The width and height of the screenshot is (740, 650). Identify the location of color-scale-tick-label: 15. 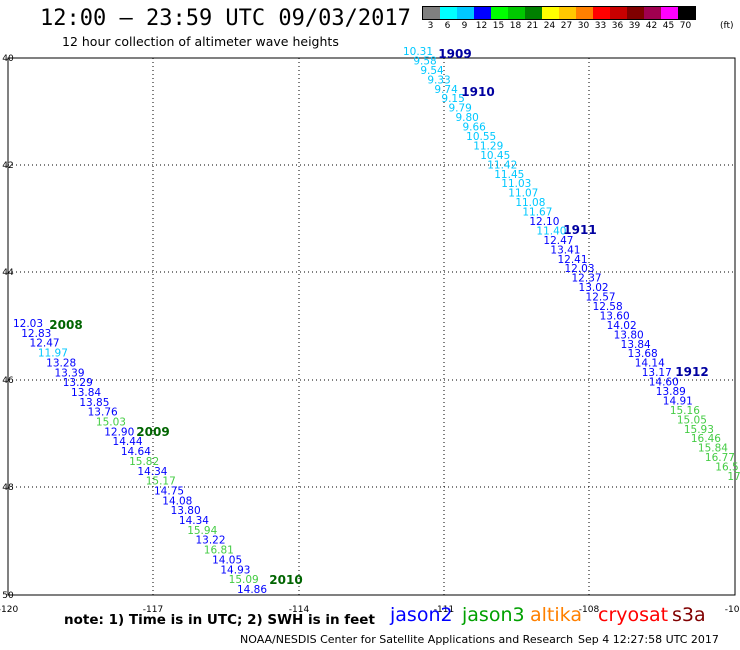
(498, 26).